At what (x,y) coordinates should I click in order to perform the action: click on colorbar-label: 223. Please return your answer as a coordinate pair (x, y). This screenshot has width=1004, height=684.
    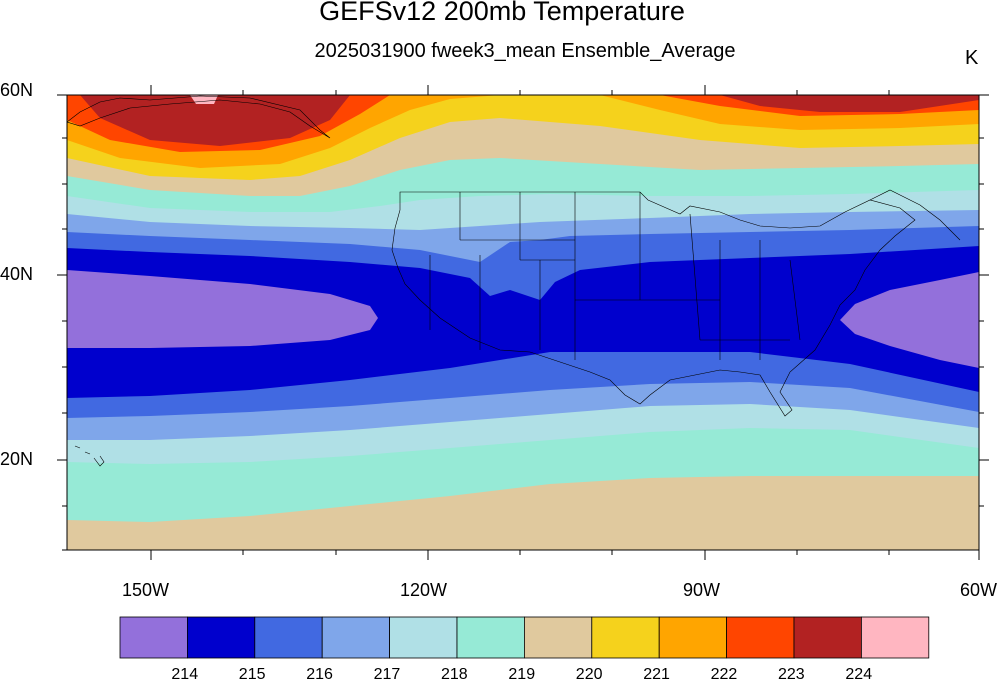
    Looking at the image, I should click on (791, 674).